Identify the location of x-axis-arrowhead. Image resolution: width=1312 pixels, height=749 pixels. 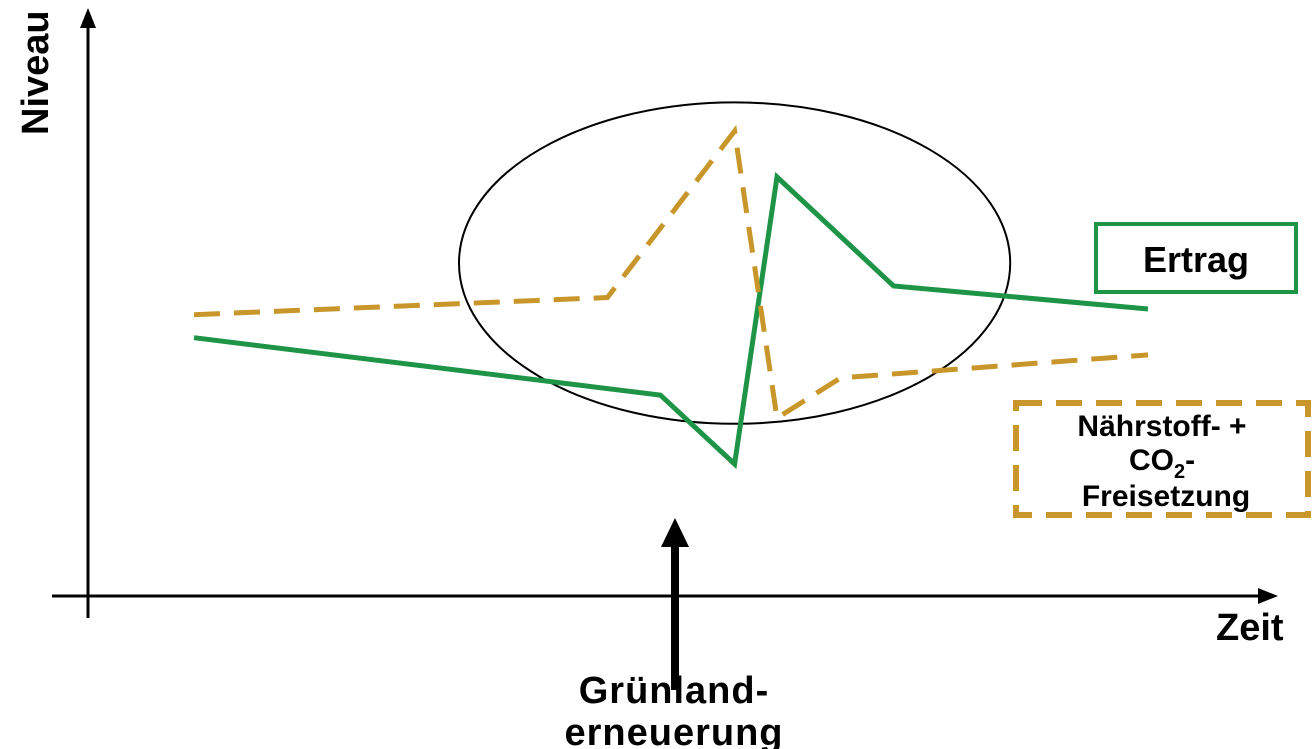
(1268, 596).